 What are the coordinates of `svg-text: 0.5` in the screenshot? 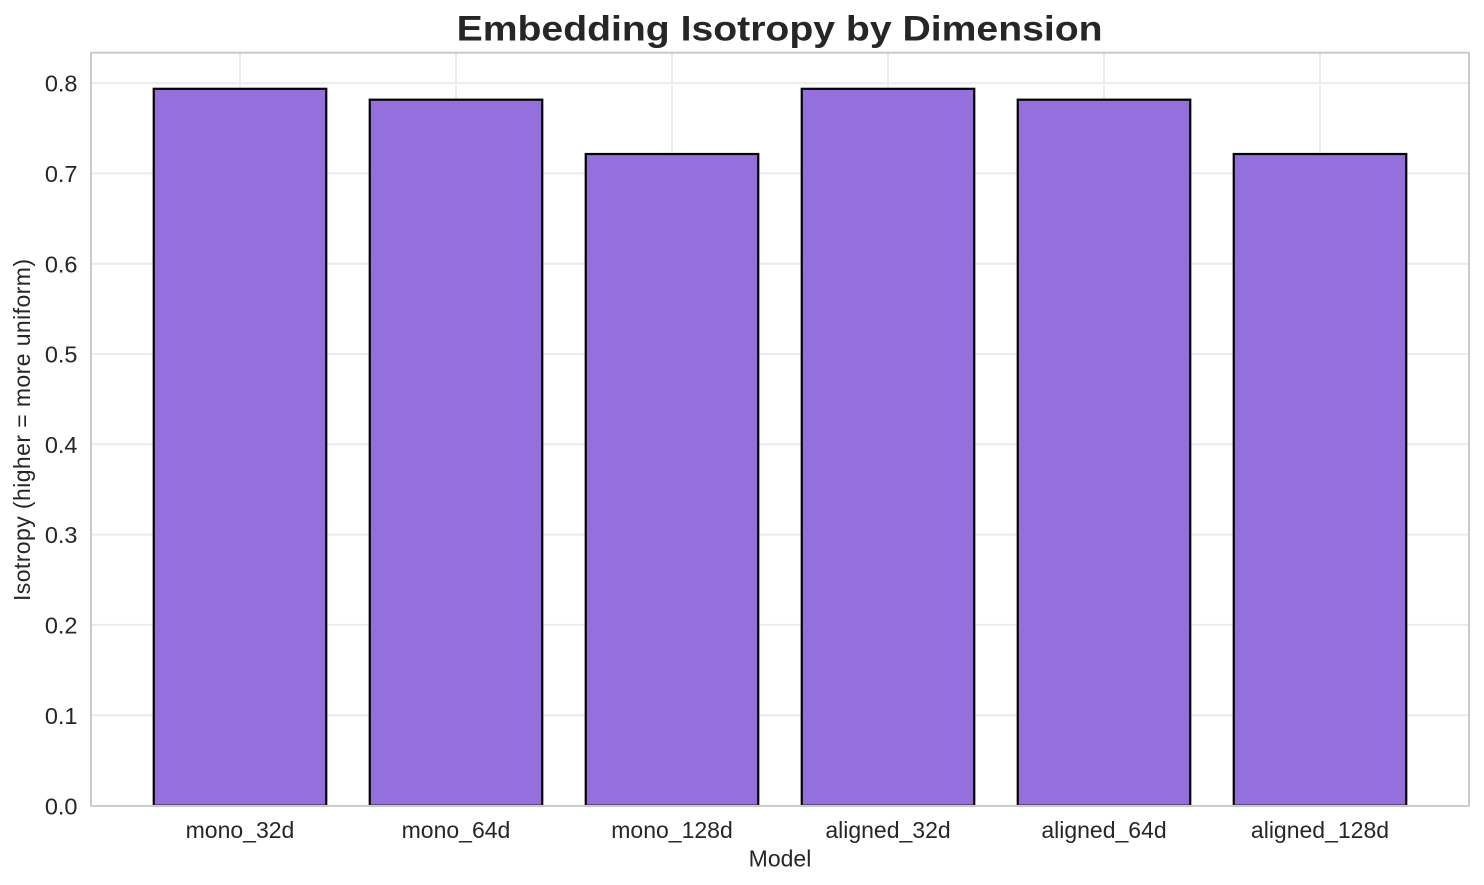 It's located at (61, 355).